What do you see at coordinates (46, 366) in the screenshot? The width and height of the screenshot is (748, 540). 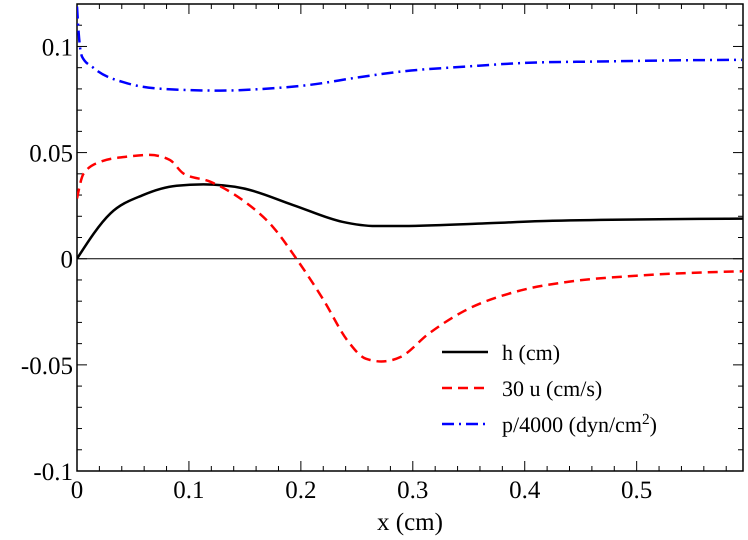 I see `y-tick-label: -0.05` at bounding box center [46, 366].